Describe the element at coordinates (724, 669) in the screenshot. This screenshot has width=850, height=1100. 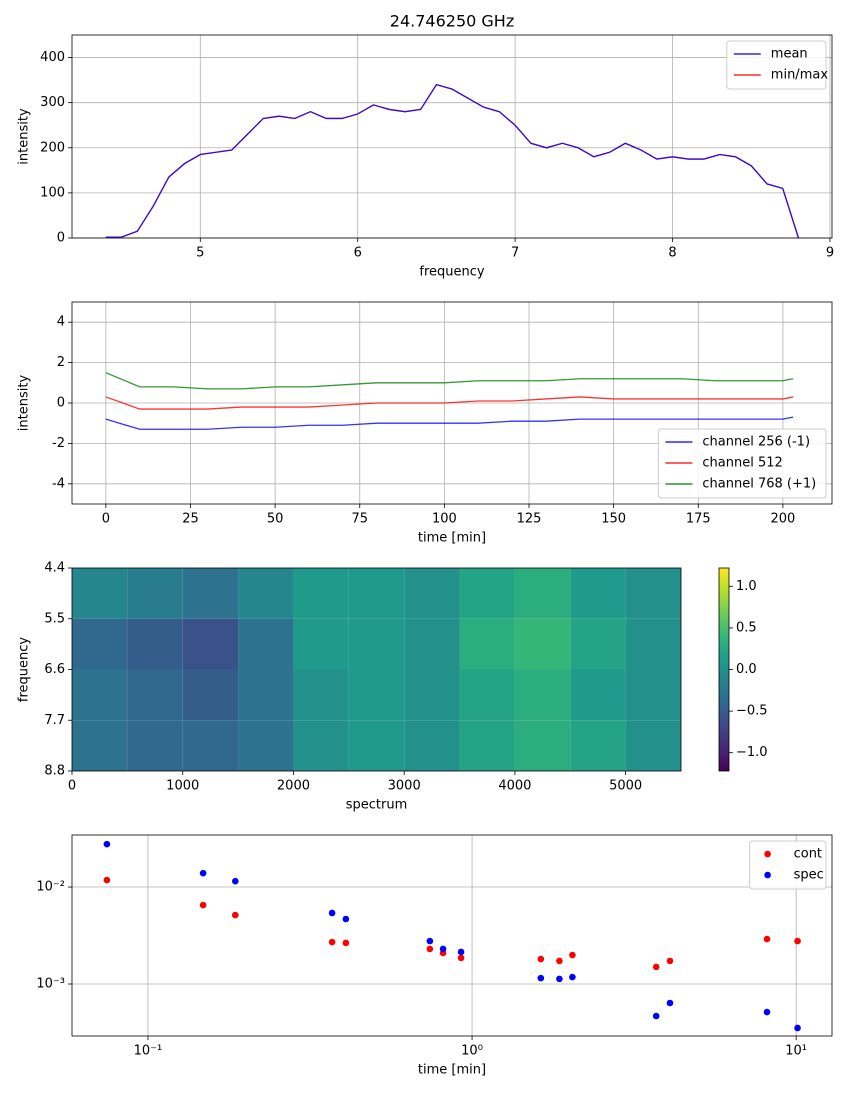
I see `colorbar` at that location.